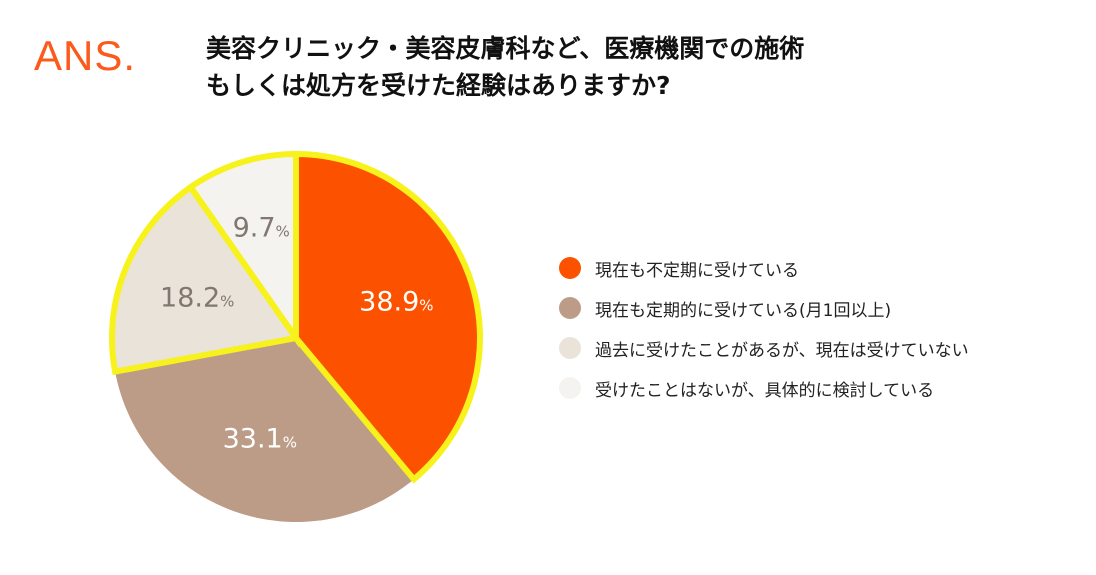  Describe the element at coordinates (396, 302) in the screenshot. I see `slice-value-label: 38.9%` at that location.